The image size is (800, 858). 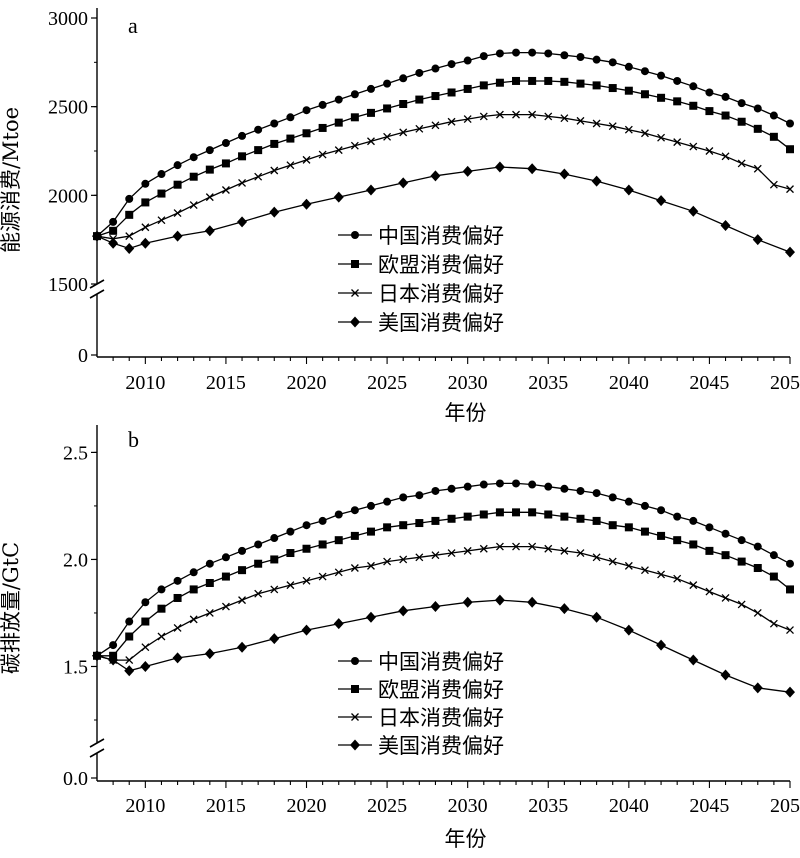 What do you see at coordinates (11, 180) in the screenshot?
I see `y-axis-label: 能源消费/Mtoe` at bounding box center [11, 180].